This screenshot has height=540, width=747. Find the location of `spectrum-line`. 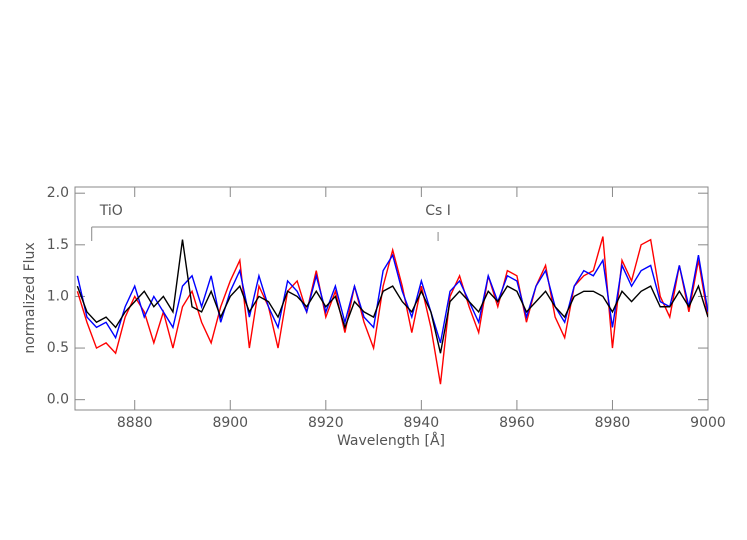

spectrum-line is located at coordinates (392, 298).